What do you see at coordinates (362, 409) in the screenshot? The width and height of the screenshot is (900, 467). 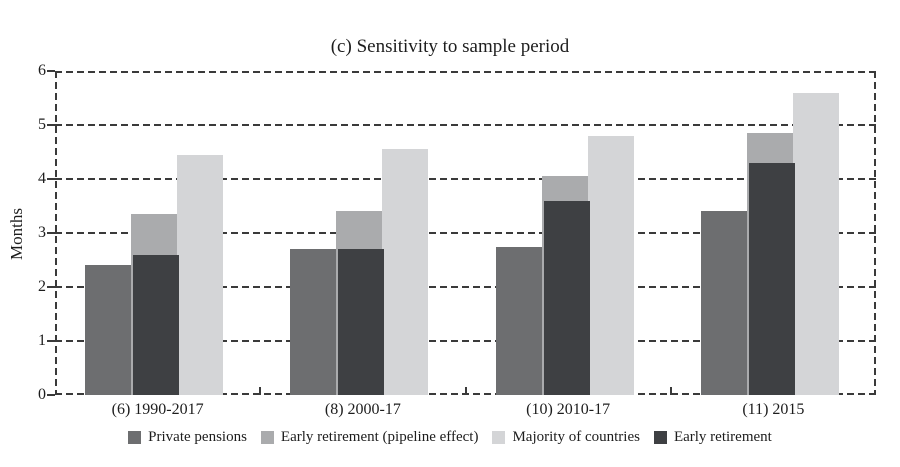 I see `x-category-label-2: (8) 2000-17` at bounding box center [362, 409].